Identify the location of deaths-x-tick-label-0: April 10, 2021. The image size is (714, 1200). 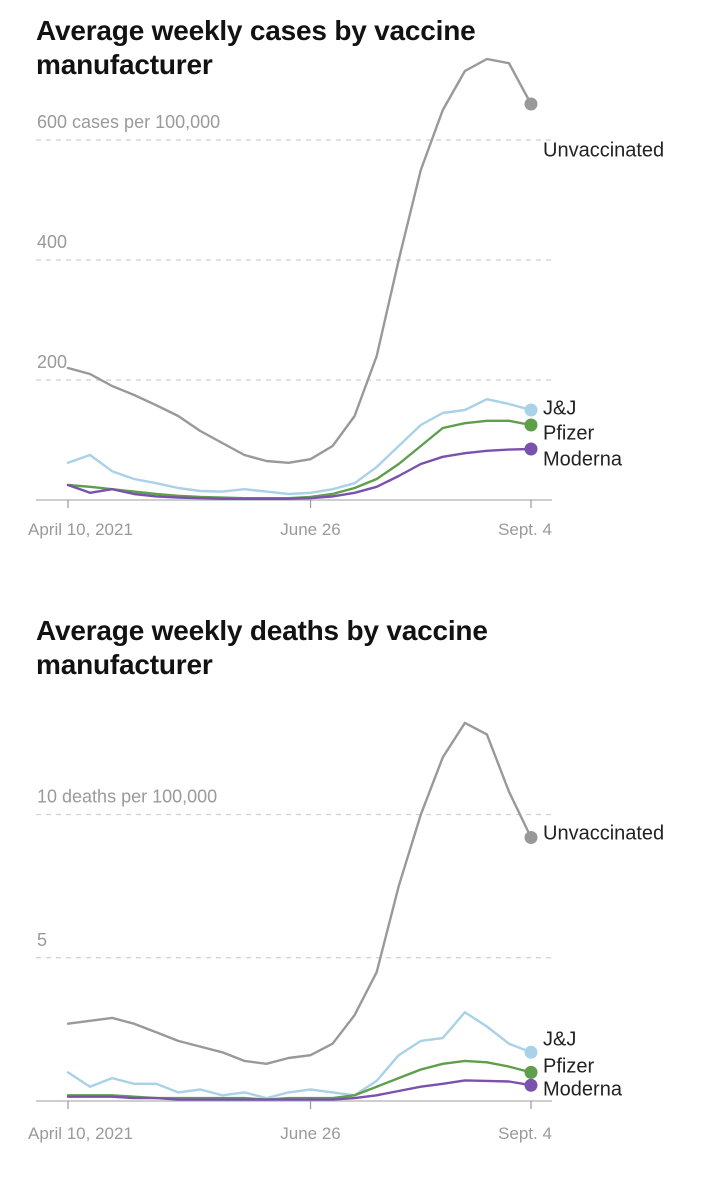
(80, 1133).